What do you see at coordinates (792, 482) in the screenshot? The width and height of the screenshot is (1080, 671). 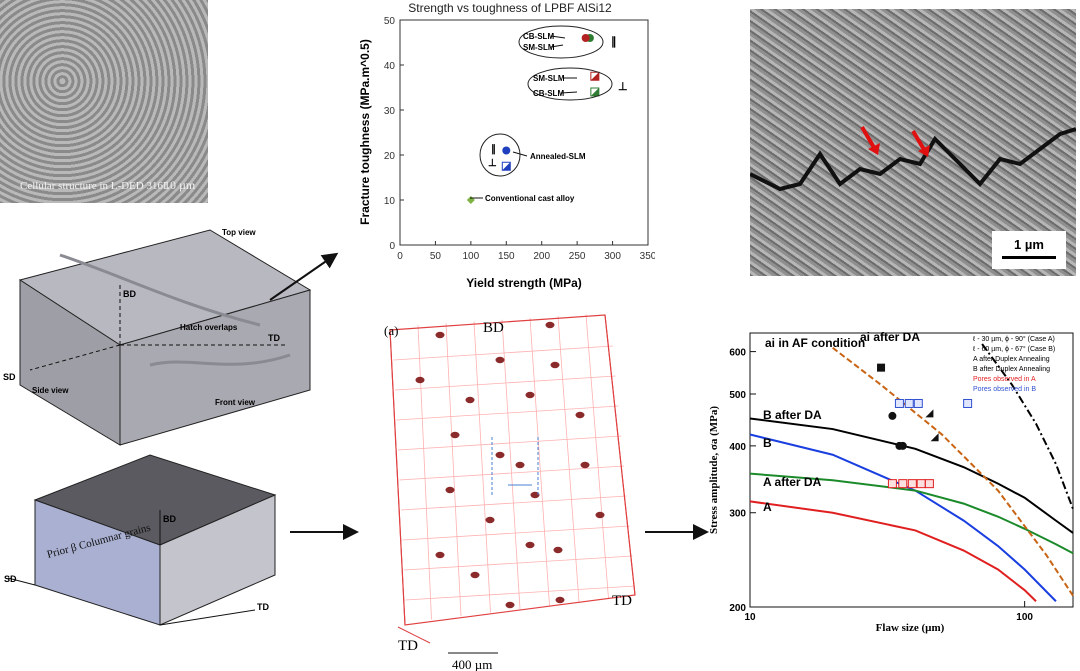 I see `ann-a-da: A after DA` at bounding box center [792, 482].